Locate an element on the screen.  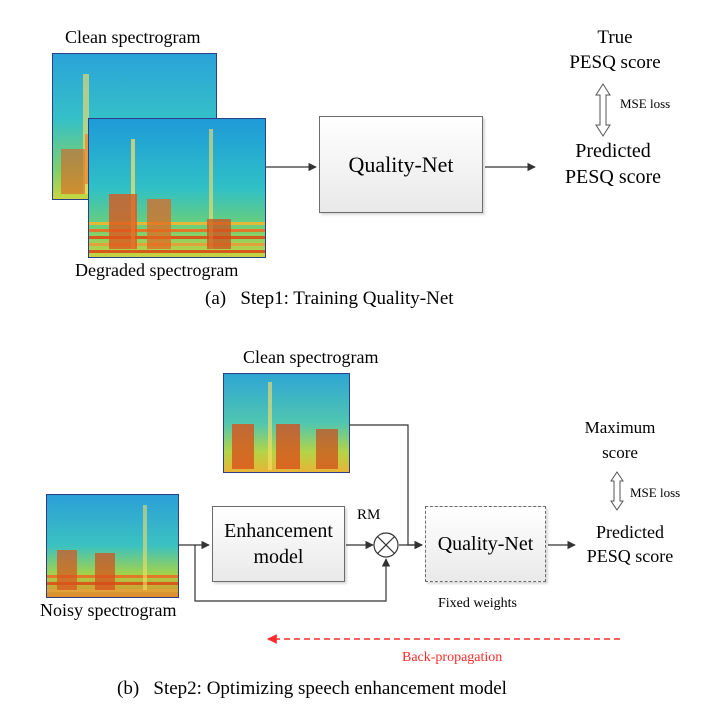
step1-mse-loss-label: MSE loss is located at coordinates (645, 103).